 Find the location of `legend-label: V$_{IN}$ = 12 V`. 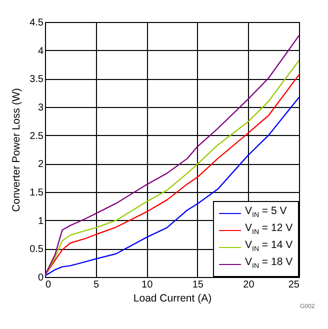

legend-label: V$_{IN}$ = 12 V is located at coordinates (269, 230).